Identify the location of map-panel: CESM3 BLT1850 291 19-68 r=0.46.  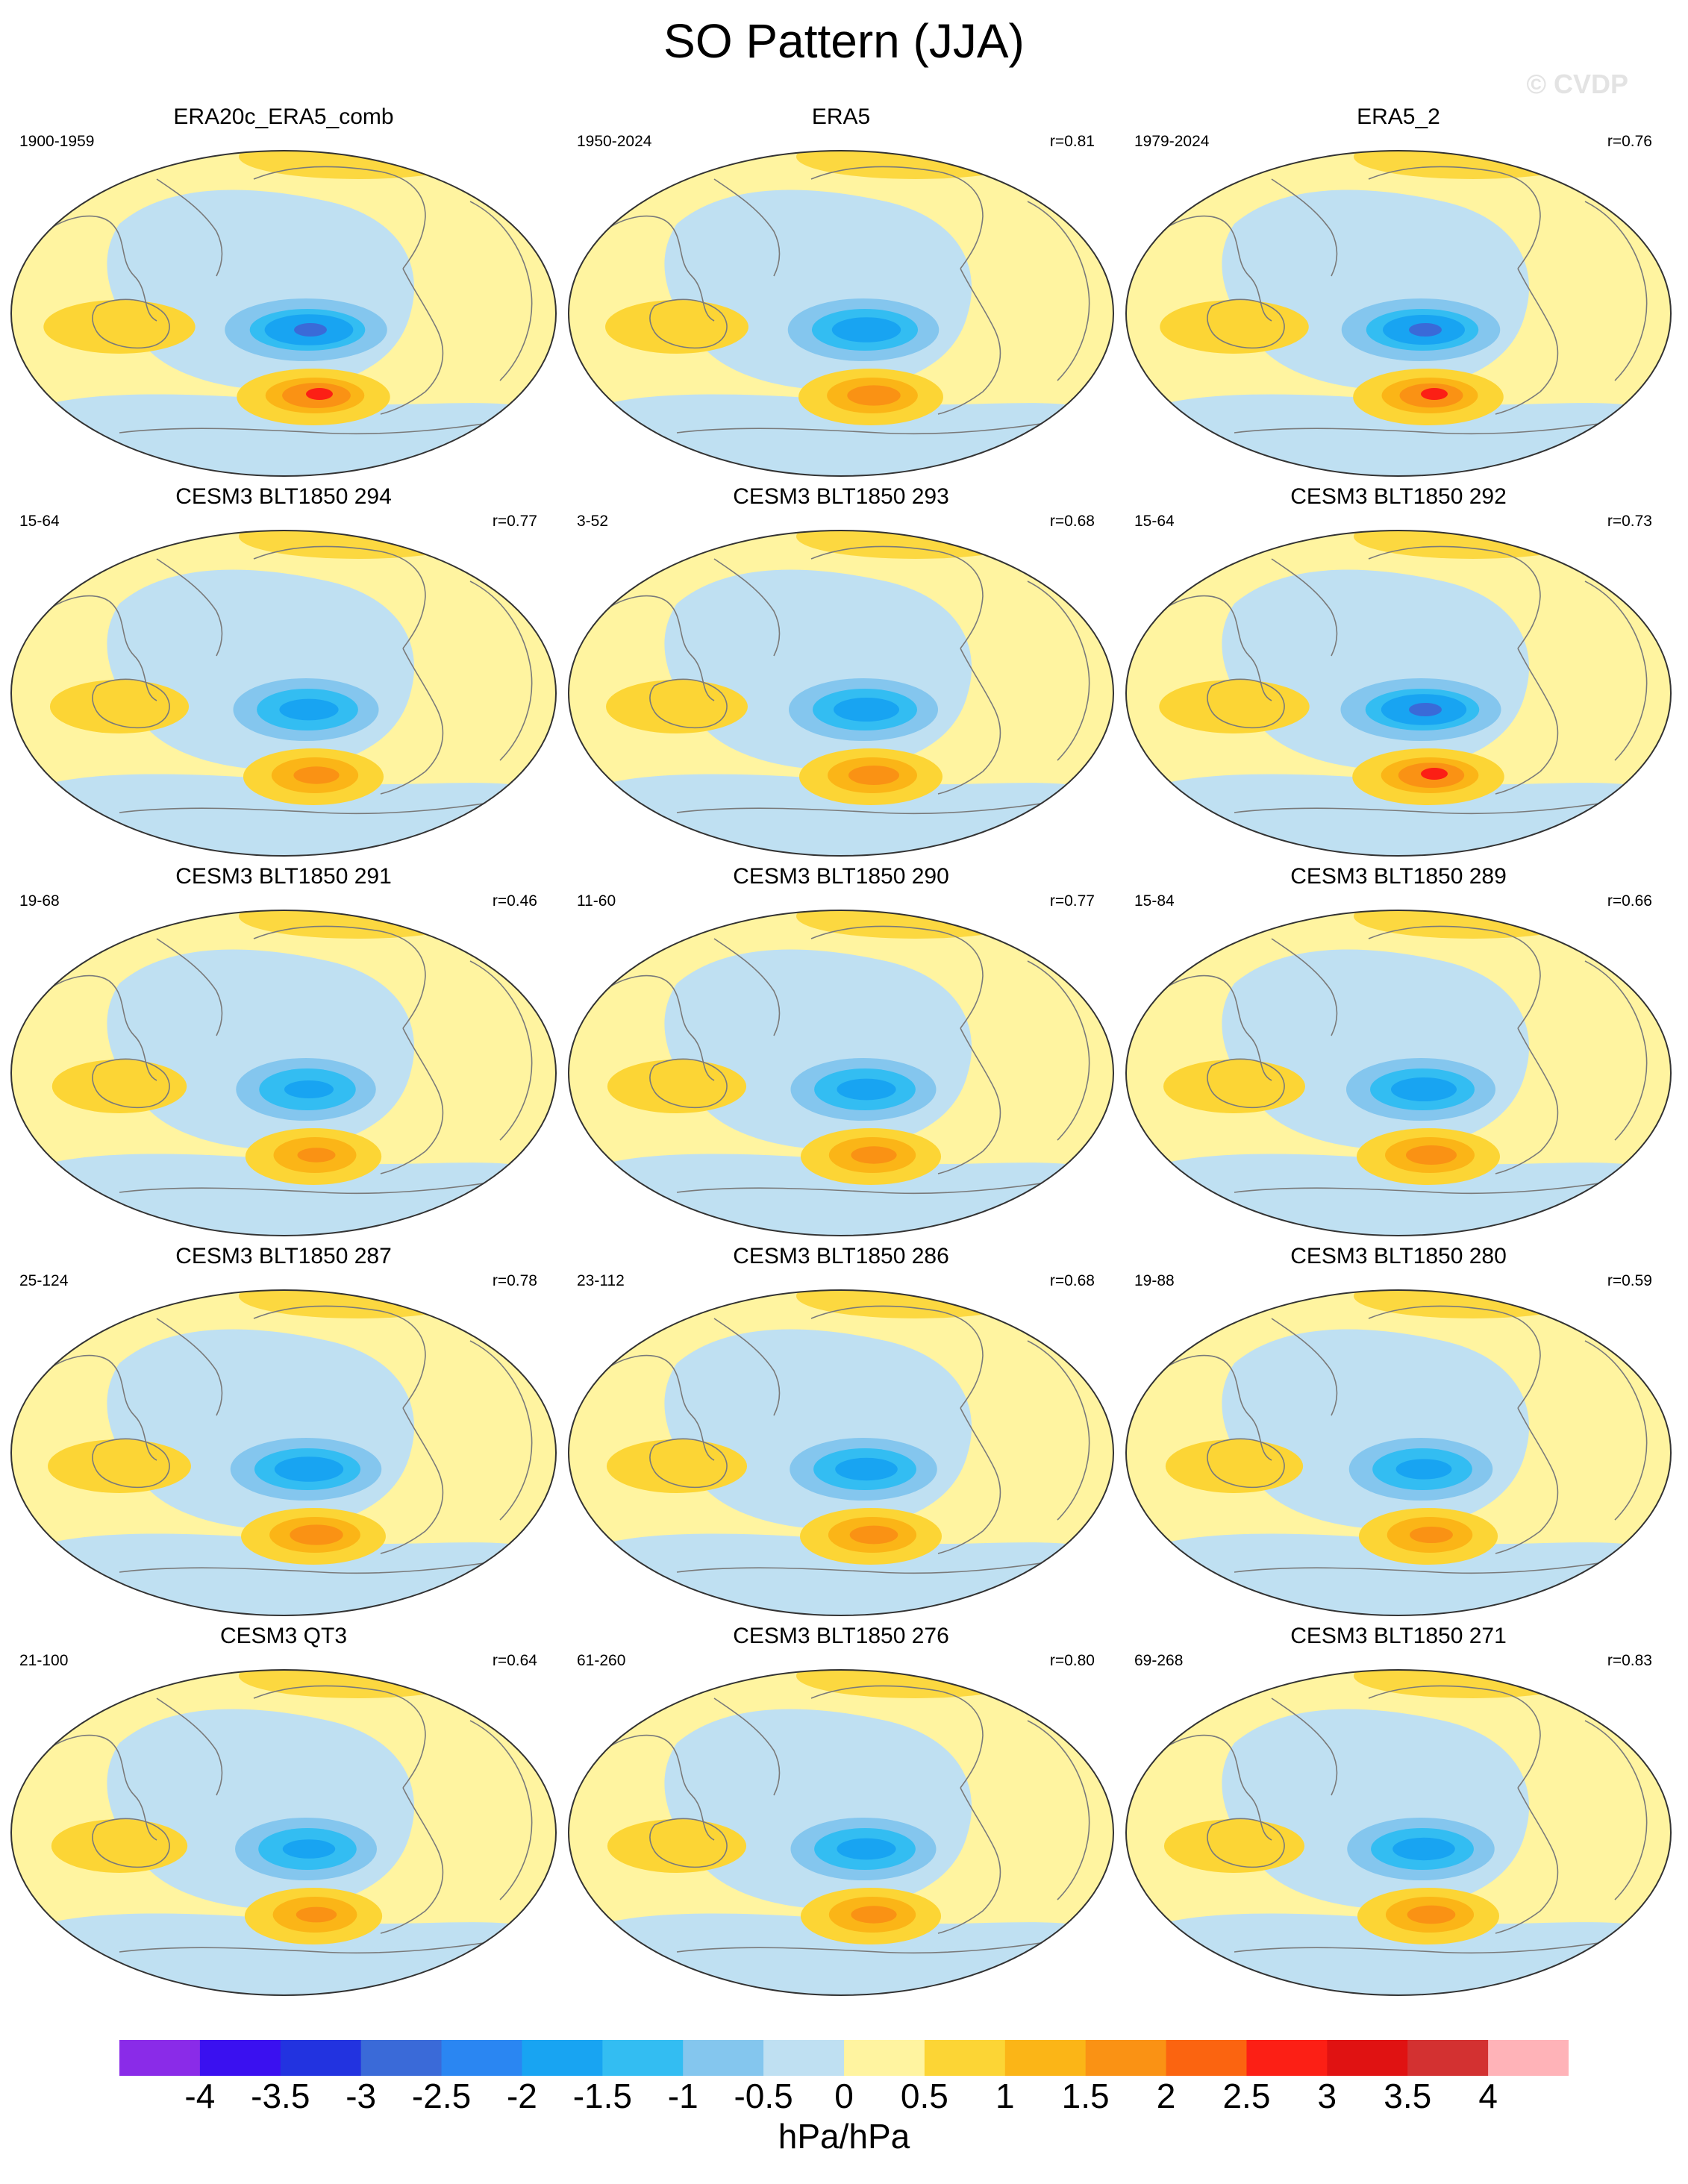
(283, 1050).